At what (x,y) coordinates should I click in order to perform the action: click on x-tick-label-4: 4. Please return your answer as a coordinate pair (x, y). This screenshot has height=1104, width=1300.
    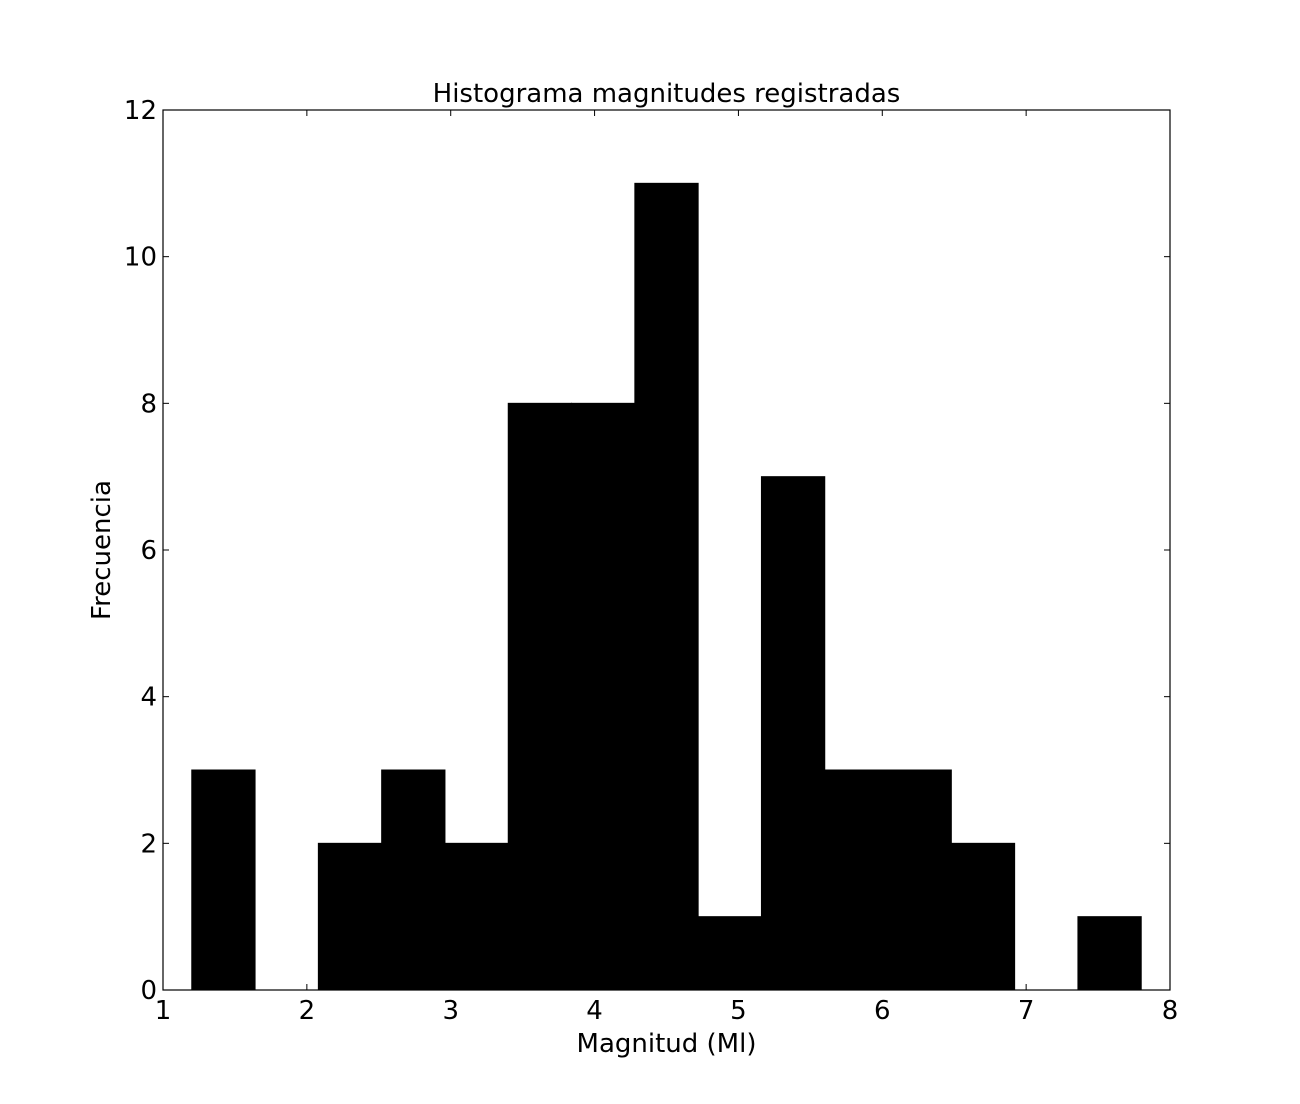
    Looking at the image, I should click on (594, 1011).